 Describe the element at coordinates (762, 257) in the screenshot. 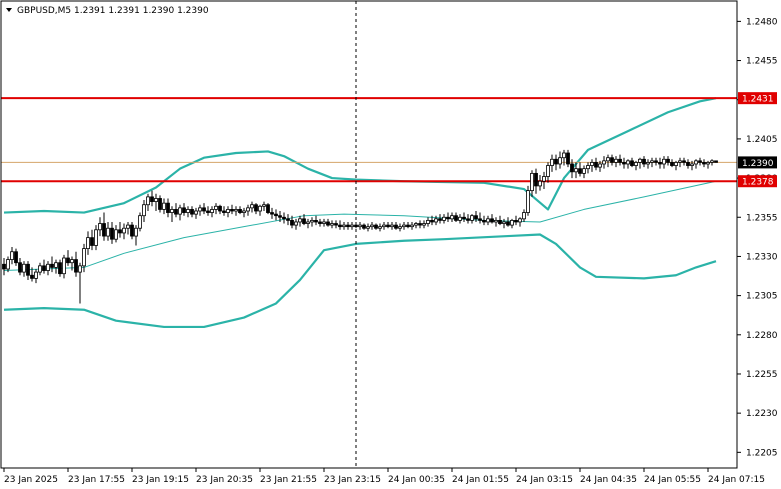

I see `y-tick-label: 1.2330` at that location.